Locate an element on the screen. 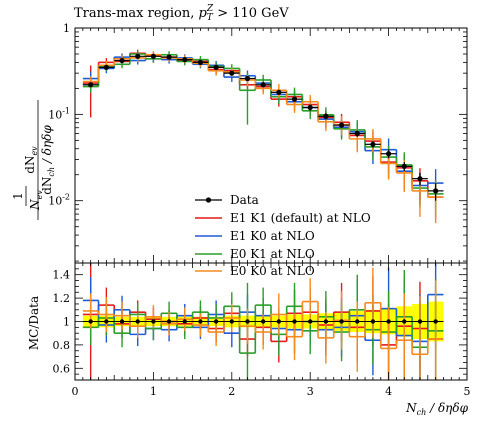  y-tick-label: 1 is located at coordinates (66, 28).